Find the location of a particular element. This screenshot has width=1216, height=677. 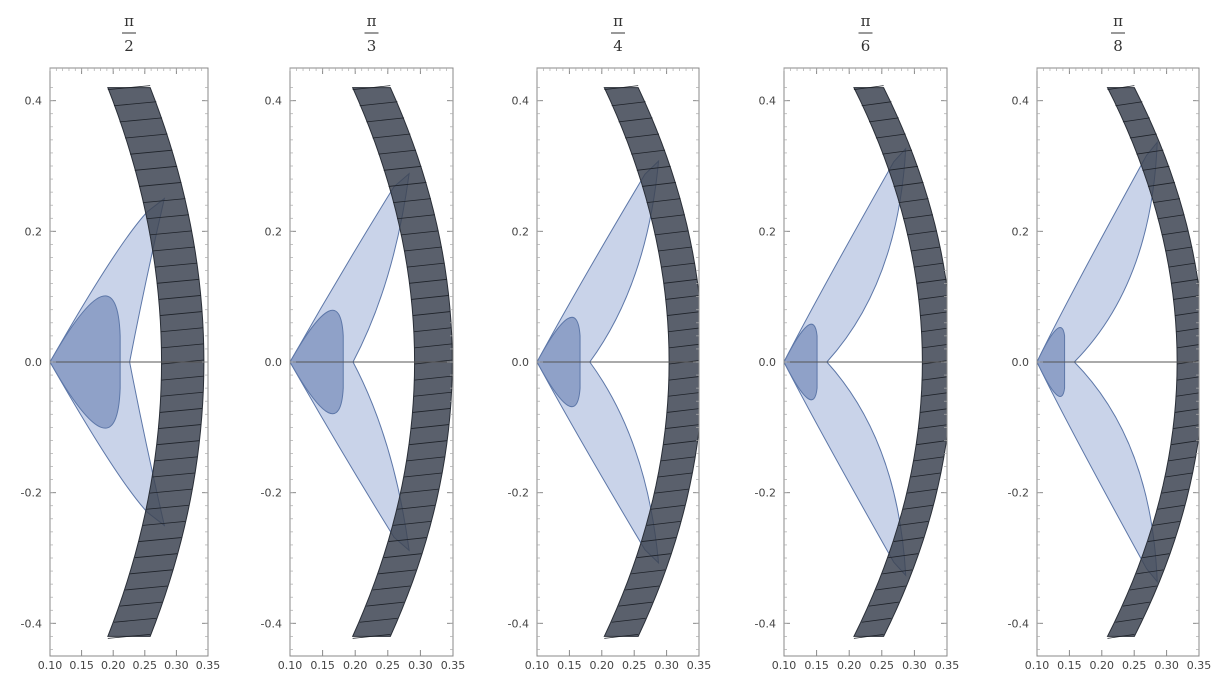

plot-area is located at coordinates (865, 362).